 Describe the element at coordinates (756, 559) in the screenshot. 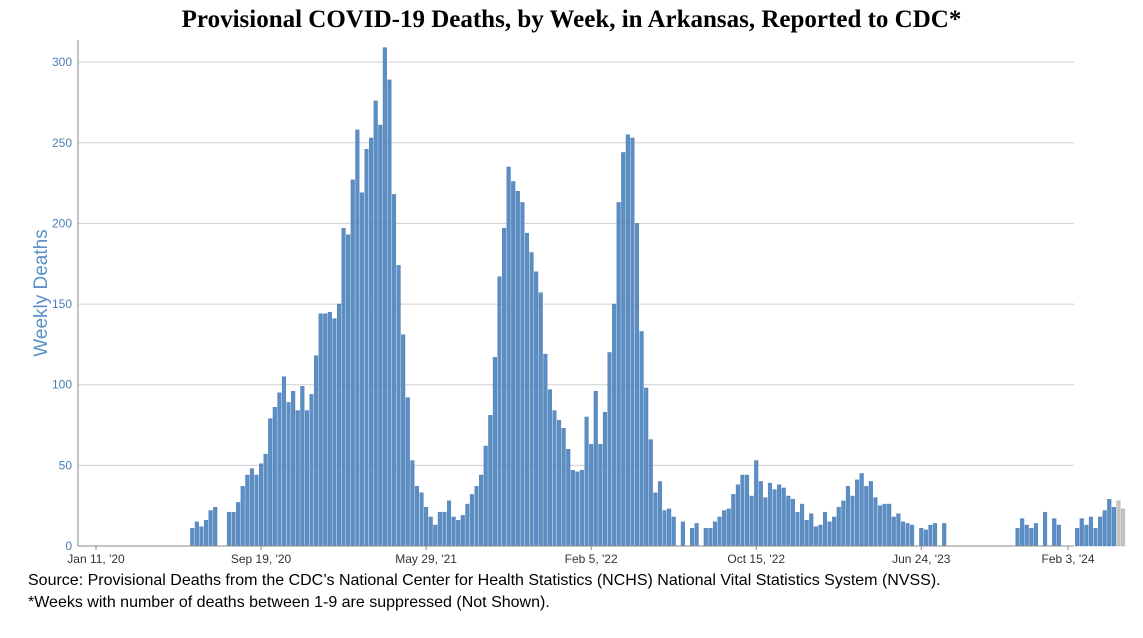

I see `x-tick-label: Oct 15, '22` at that location.